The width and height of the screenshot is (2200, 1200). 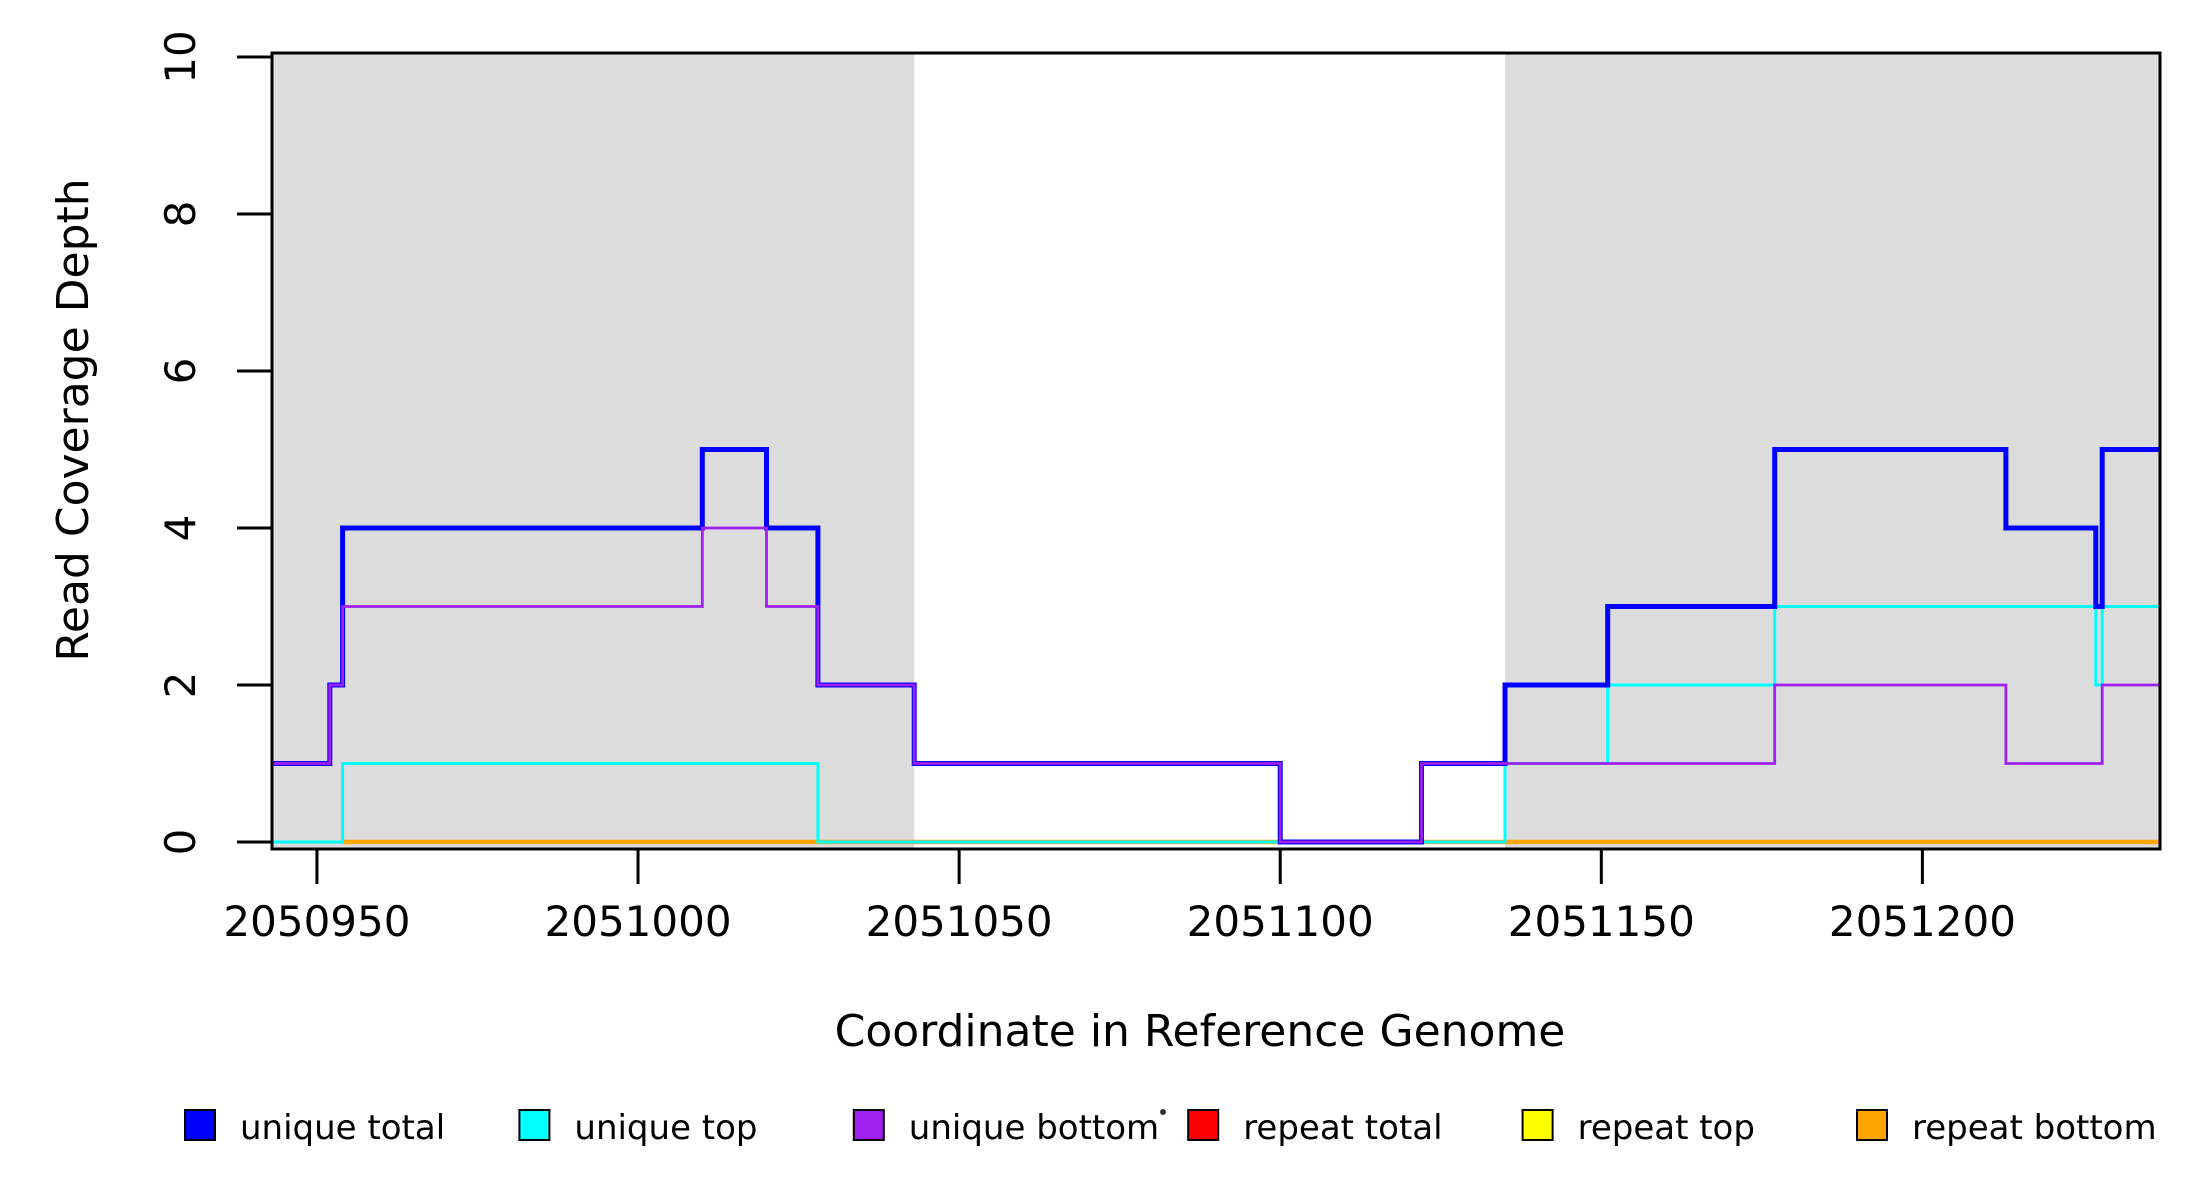 What do you see at coordinates (180, 842) in the screenshot?
I see `y-tick-label: 0` at bounding box center [180, 842].